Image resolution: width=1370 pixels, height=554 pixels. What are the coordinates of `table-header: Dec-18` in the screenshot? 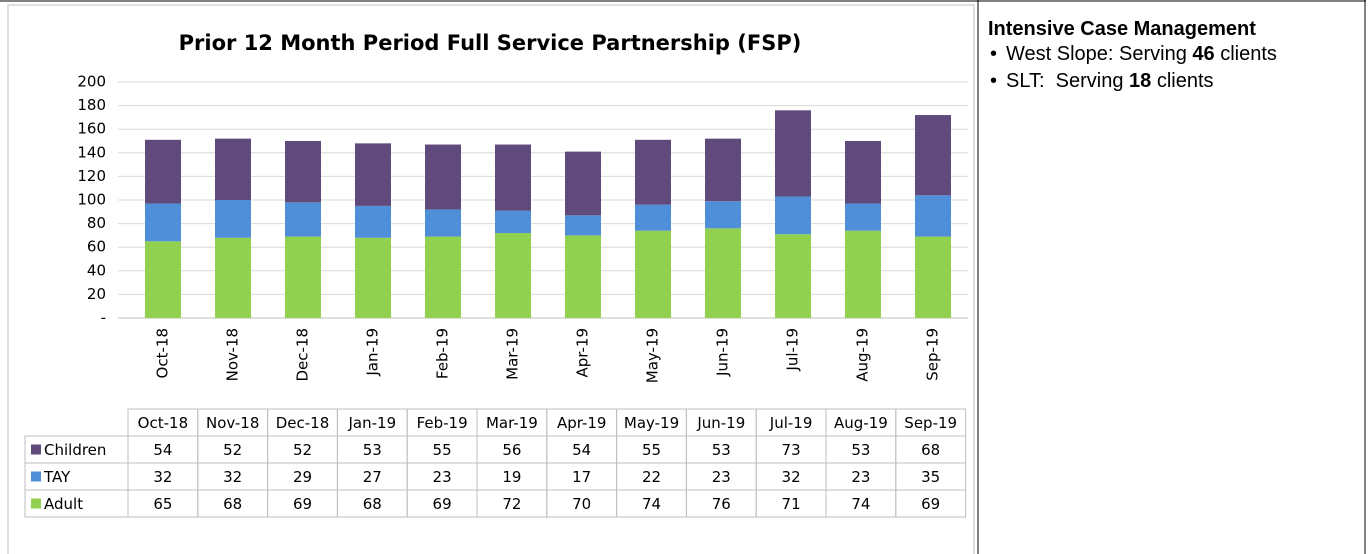 It's located at (303, 423).